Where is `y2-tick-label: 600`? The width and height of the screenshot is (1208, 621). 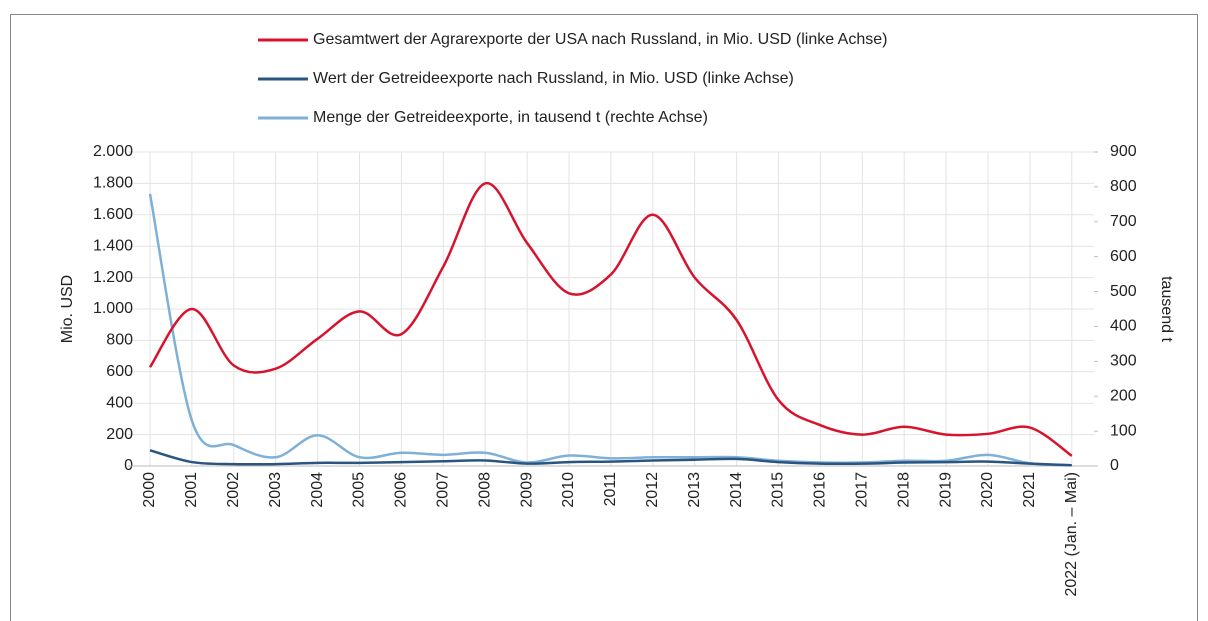 y2-tick-label: 600 is located at coordinates (1123, 256).